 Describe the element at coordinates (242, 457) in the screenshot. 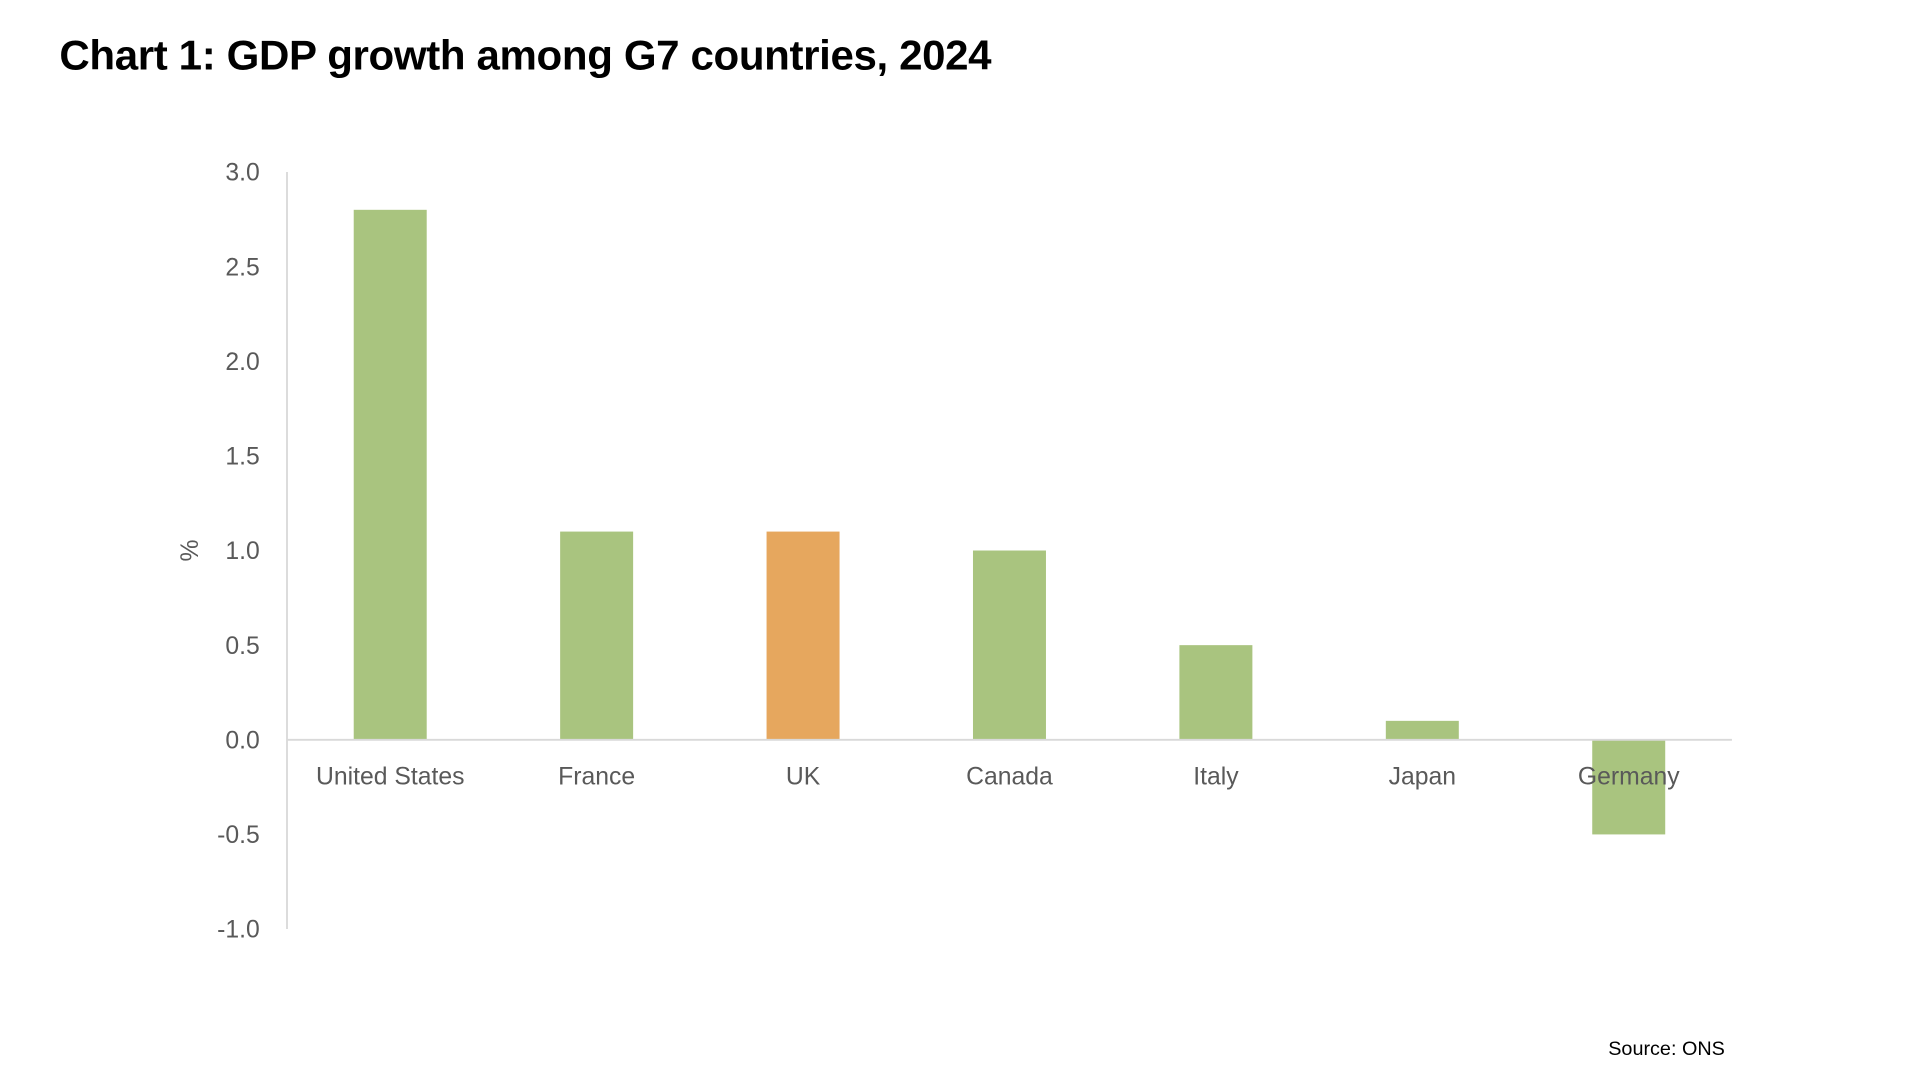

I see `y-tick-label: 1.5` at that location.